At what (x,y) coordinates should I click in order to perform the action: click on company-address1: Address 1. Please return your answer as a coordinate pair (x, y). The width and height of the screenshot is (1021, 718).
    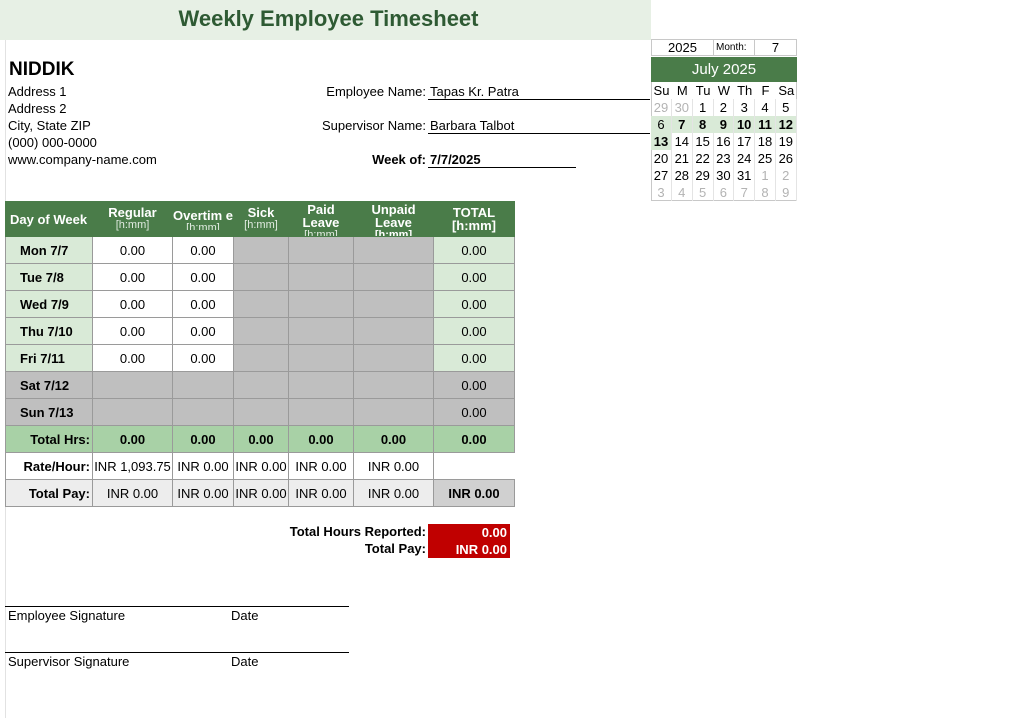
    Looking at the image, I should click on (37, 91).